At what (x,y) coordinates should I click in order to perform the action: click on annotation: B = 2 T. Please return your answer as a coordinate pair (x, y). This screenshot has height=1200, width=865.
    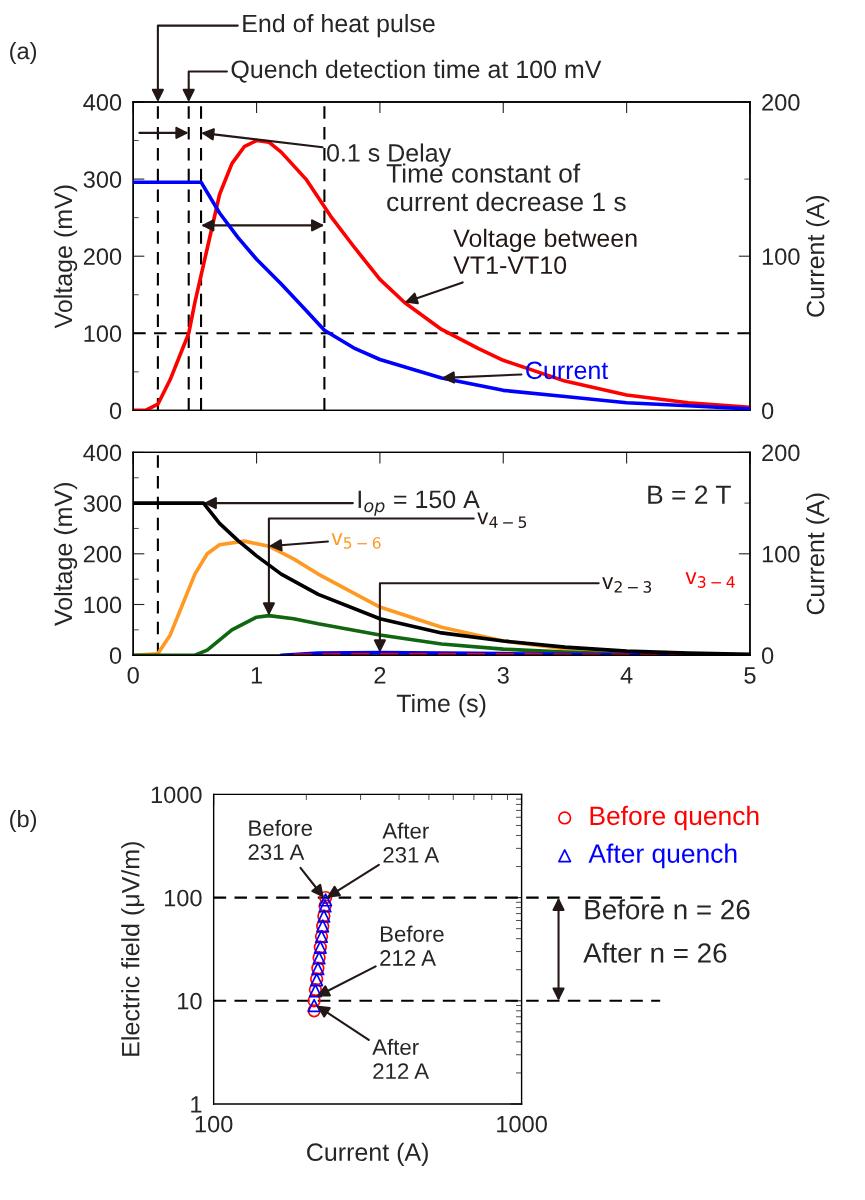
    Looking at the image, I should click on (689, 494).